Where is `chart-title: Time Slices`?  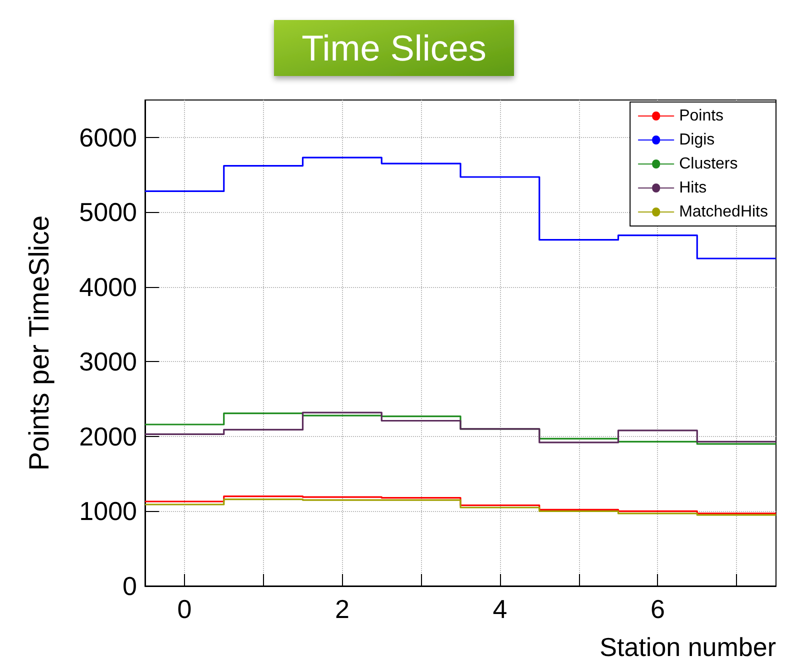 chart-title: Time Slices is located at coordinates (394, 48).